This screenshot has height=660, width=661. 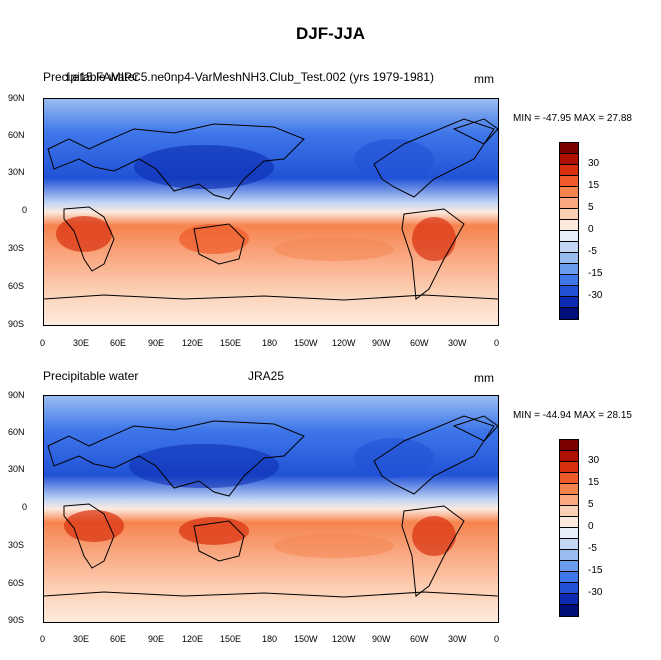 What do you see at coordinates (266, 376) in the screenshot?
I see `panel-center-title: JRA25` at bounding box center [266, 376].